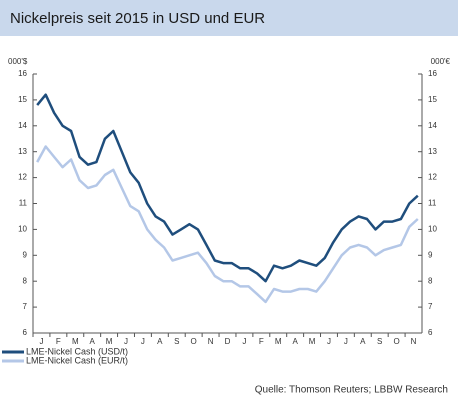 The width and height of the screenshot is (458, 400). What do you see at coordinates (430, 306) in the screenshot?
I see `y2-tick-label: 7` at bounding box center [430, 306].